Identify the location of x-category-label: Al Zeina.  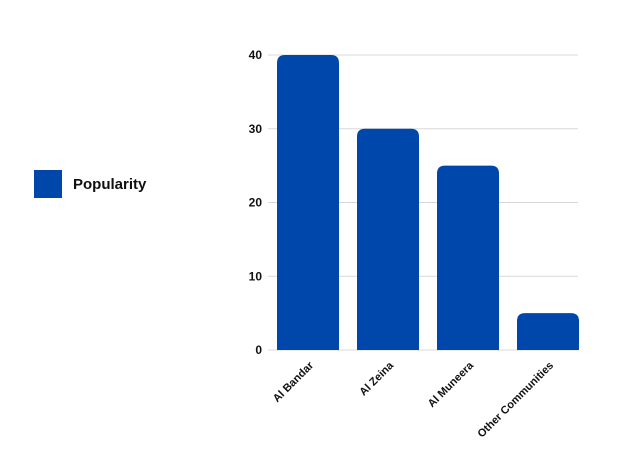
(376, 378).